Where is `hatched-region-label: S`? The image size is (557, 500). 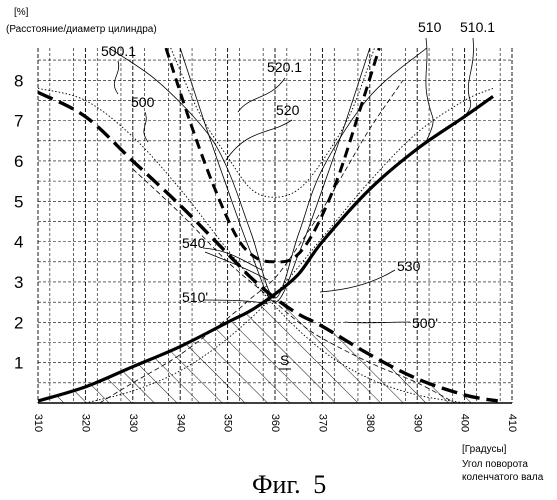 hatched-region-label: S is located at coordinates (284, 360).